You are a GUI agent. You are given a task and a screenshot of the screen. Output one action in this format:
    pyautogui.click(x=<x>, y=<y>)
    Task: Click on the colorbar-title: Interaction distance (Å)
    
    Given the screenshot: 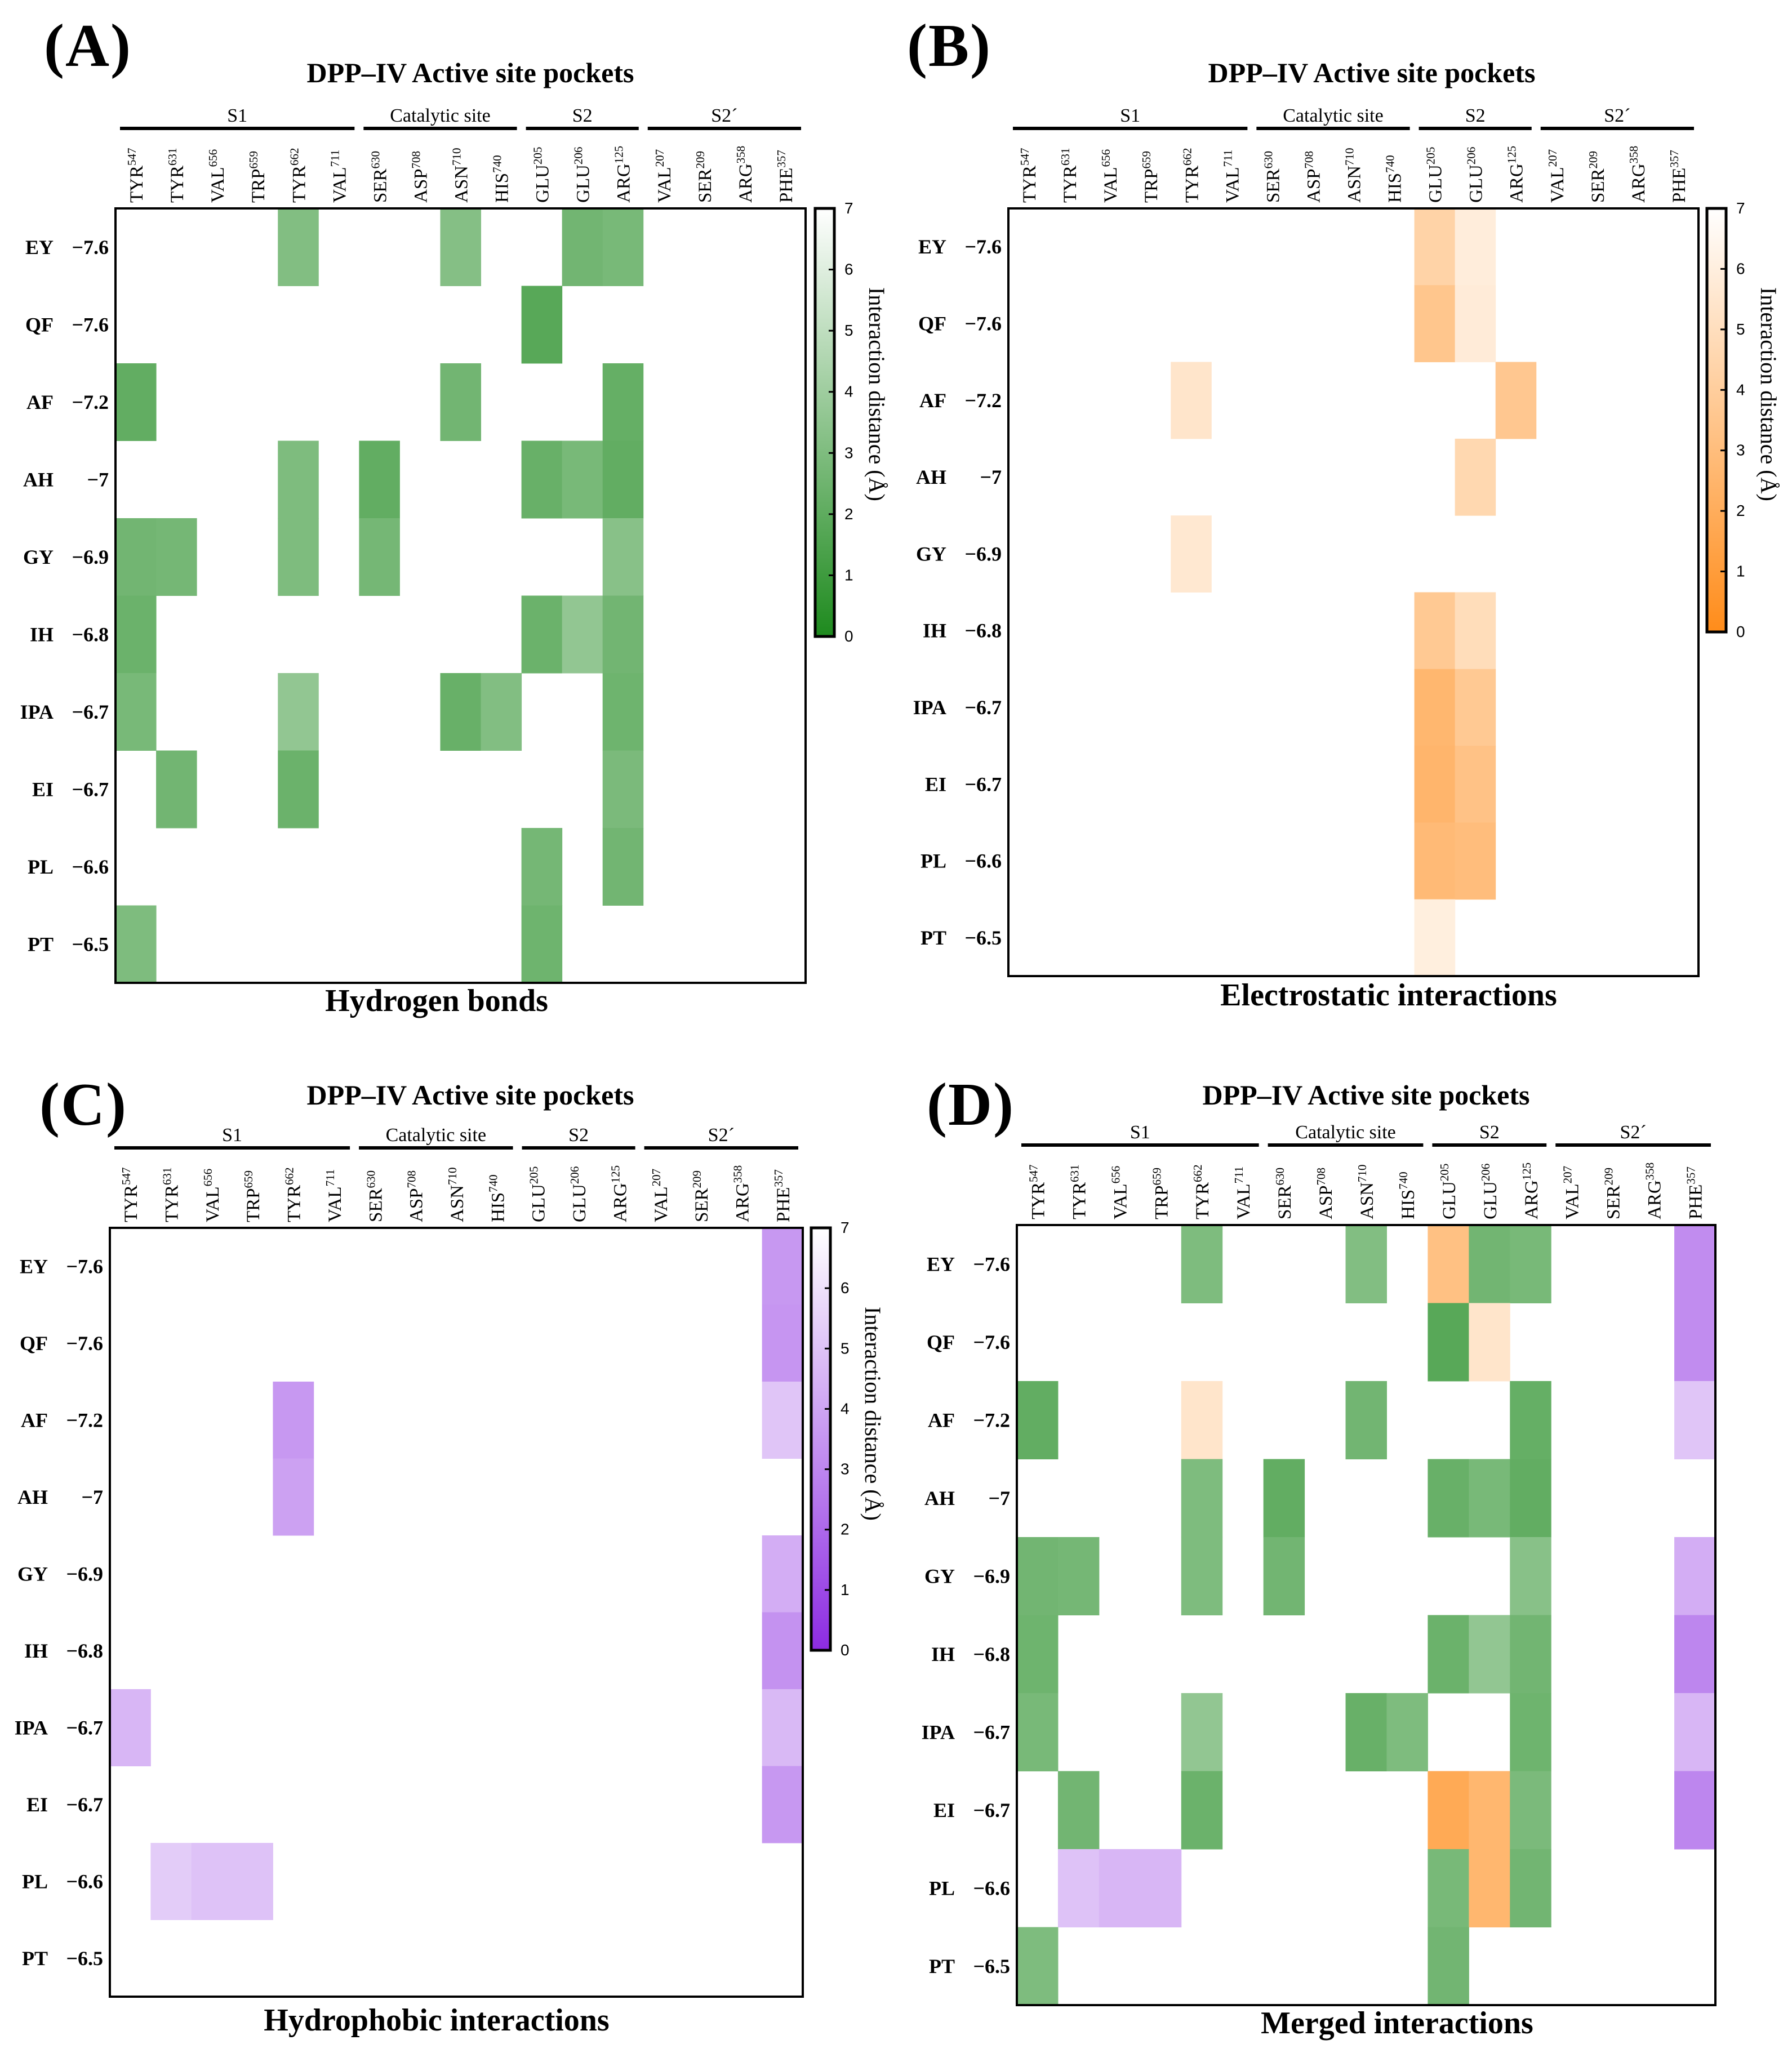 What is the action you would take?
    pyautogui.click(x=1769, y=394)
    